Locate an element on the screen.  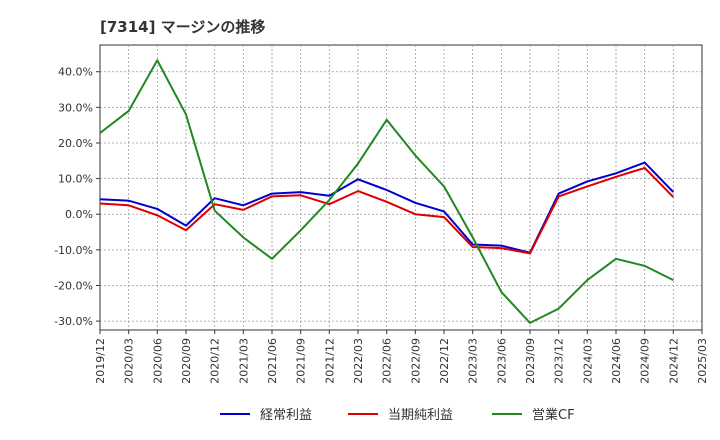
y-tick-label-2: -10.0% is located at coordinates (73, 250).